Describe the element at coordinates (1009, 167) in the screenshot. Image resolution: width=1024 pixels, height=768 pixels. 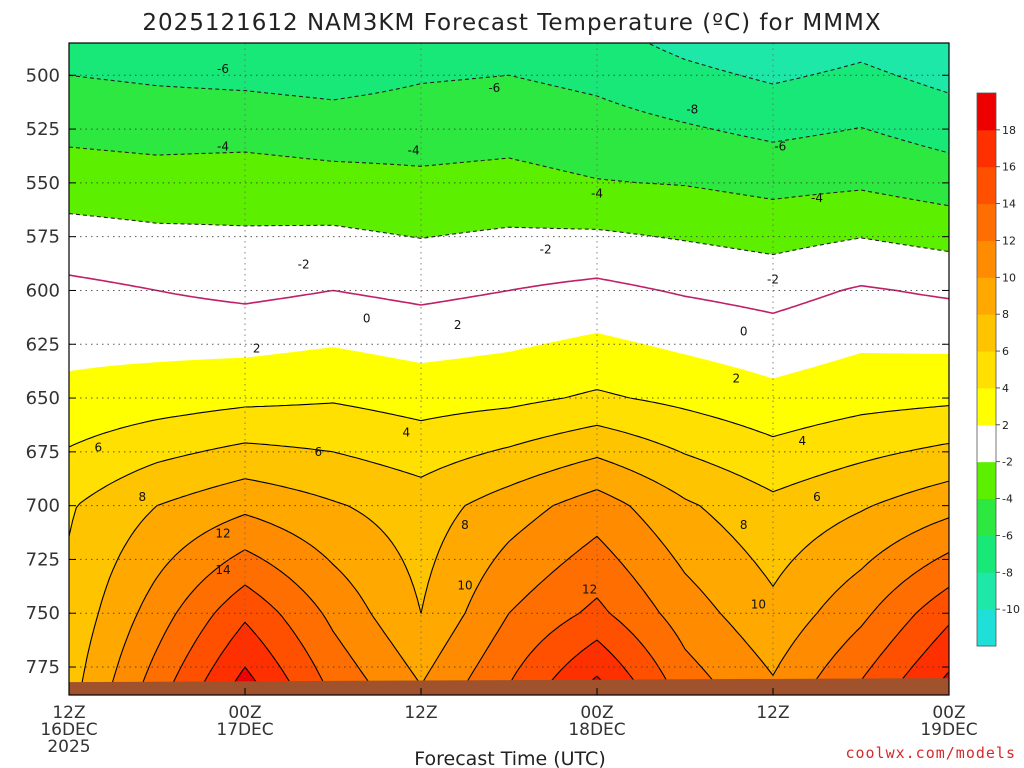
I see `colorbar-tick-label: 16` at that location.